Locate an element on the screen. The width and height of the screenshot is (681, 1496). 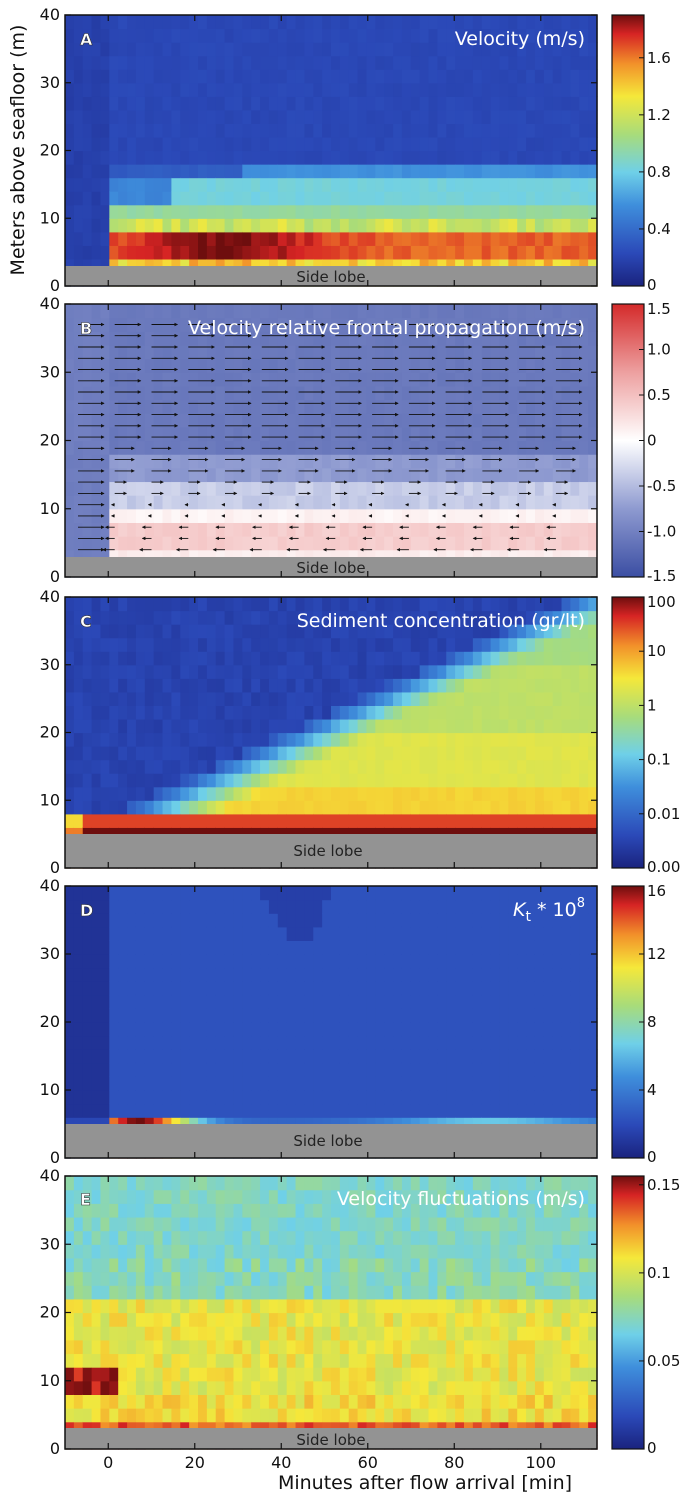
panel-c-letter: C is located at coordinates (86, 621).